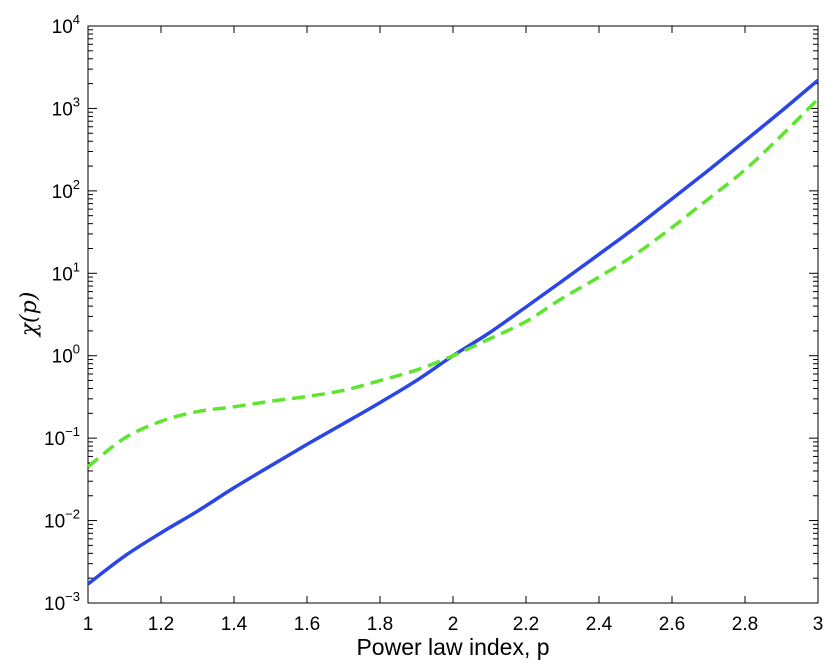 The image size is (830, 665). I want to click on x-tick-label: 1.6, so click(307, 624).